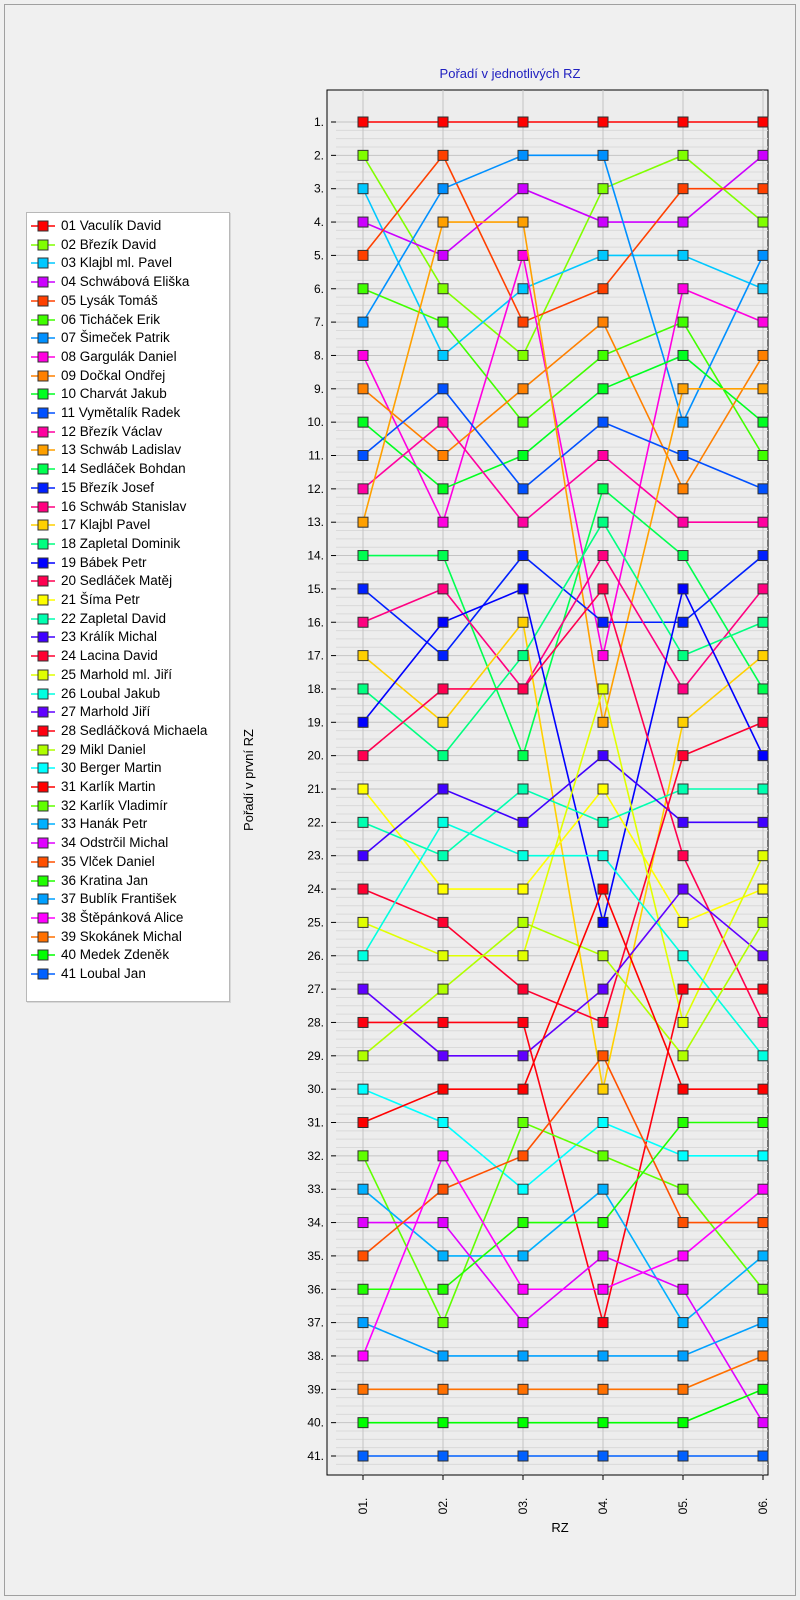  Describe the element at coordinates (117, 581) in the screenshot. I see `legend-label: 20 Sedláček Matěj` at that location.